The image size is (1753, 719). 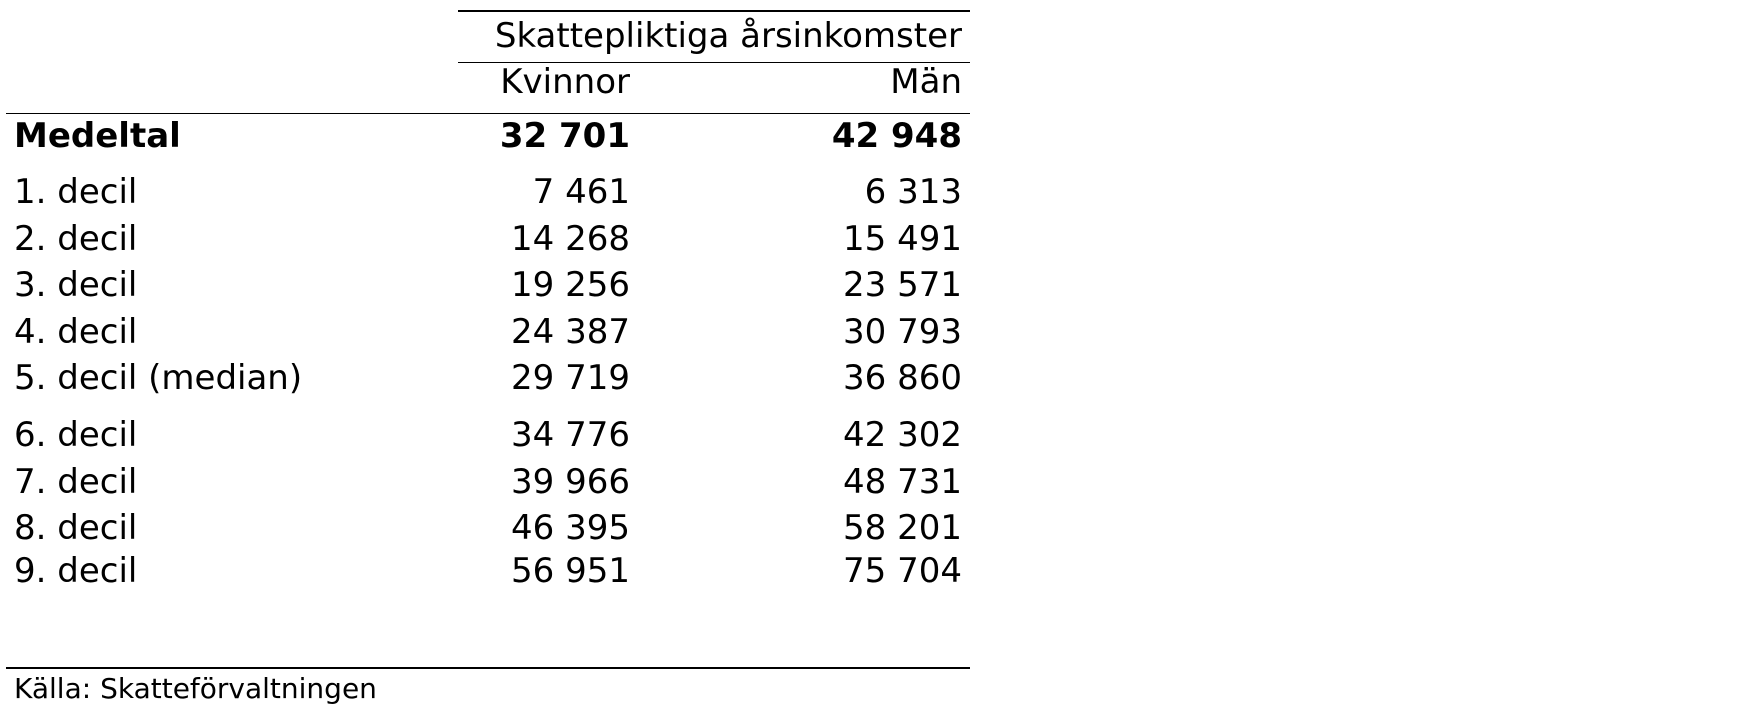 I want to click on row-value-women: 32 701, so click(x=564, y=136).